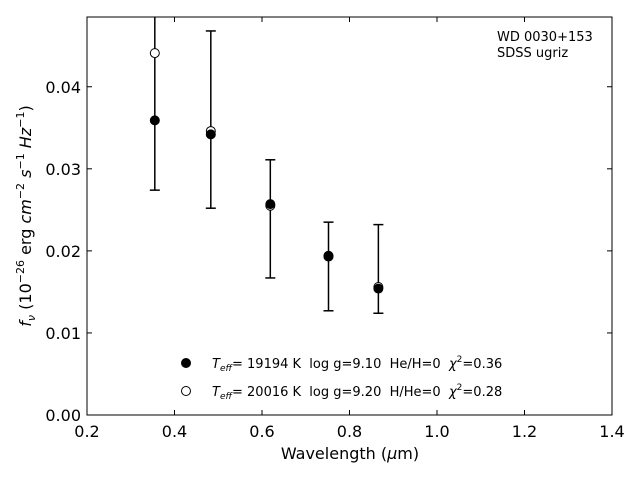 This screenshot has width=640, height=480. Describe the element at coordinates (349, 431) in the screenshot. I see `x-tick-label: 0.8` at that location.